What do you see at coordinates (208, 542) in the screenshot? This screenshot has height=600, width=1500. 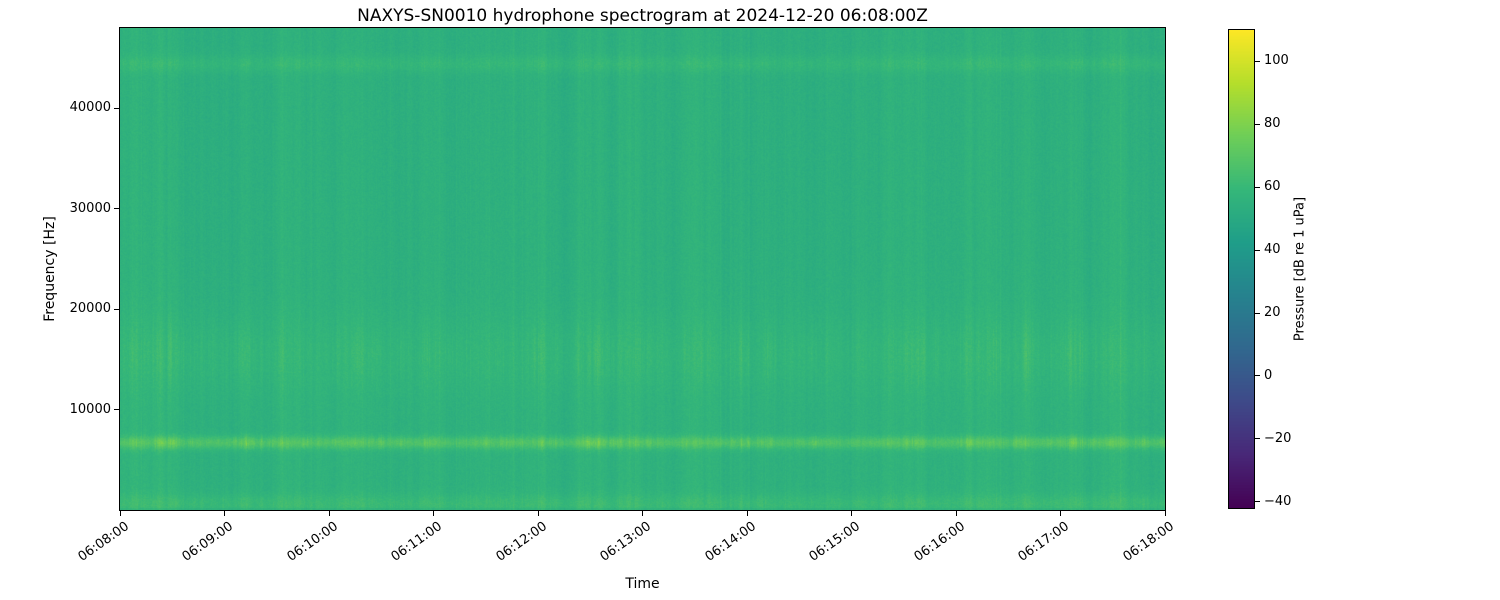 I see `x-tick-label: 06:09:00` at bounding box center [208, 542].